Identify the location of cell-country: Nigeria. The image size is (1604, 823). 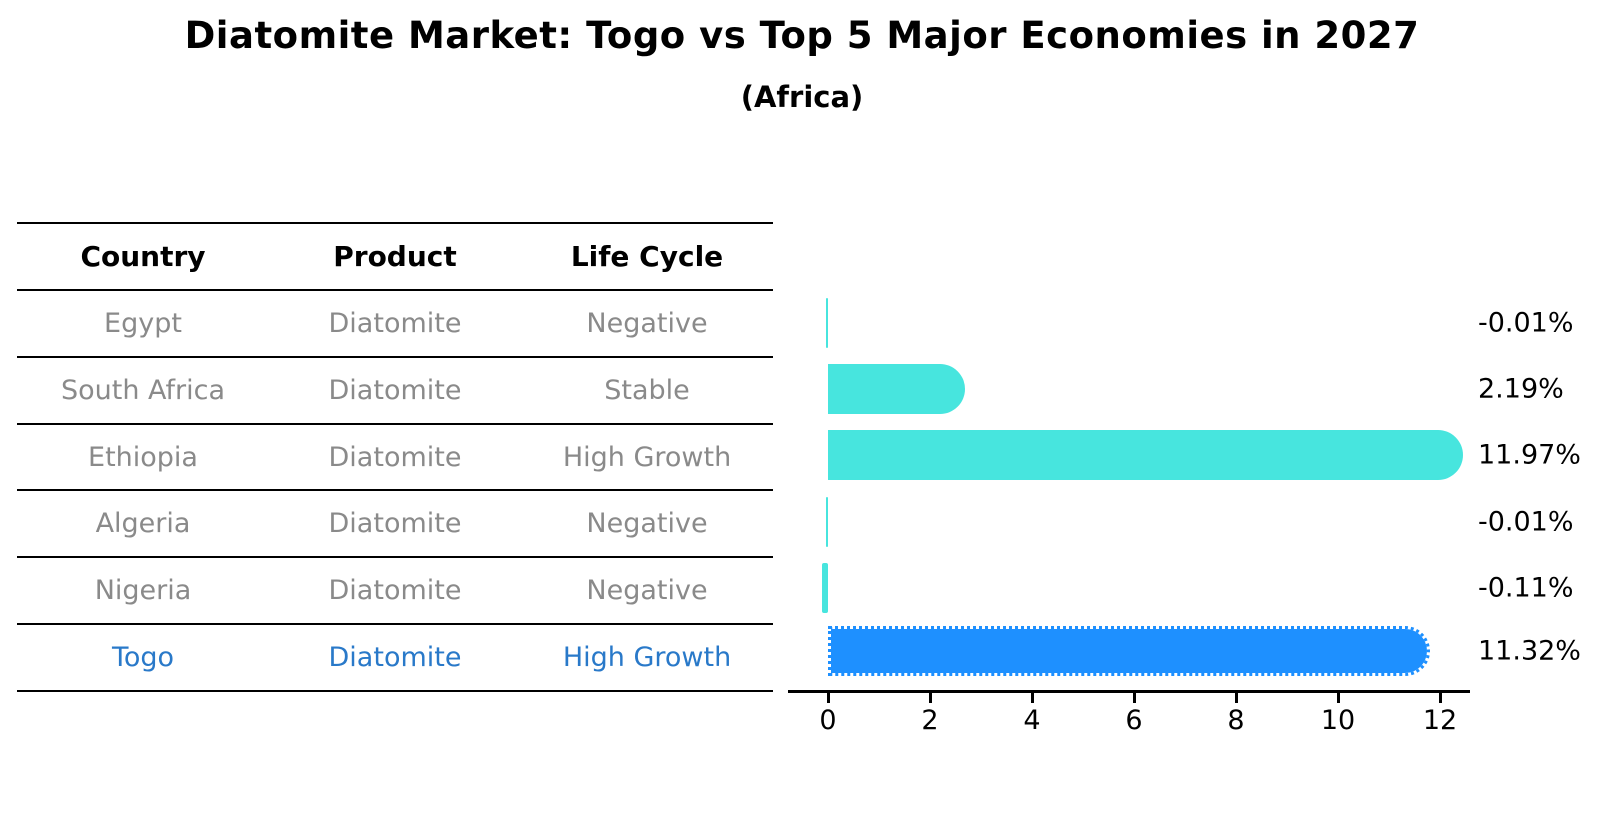
(143, 590).